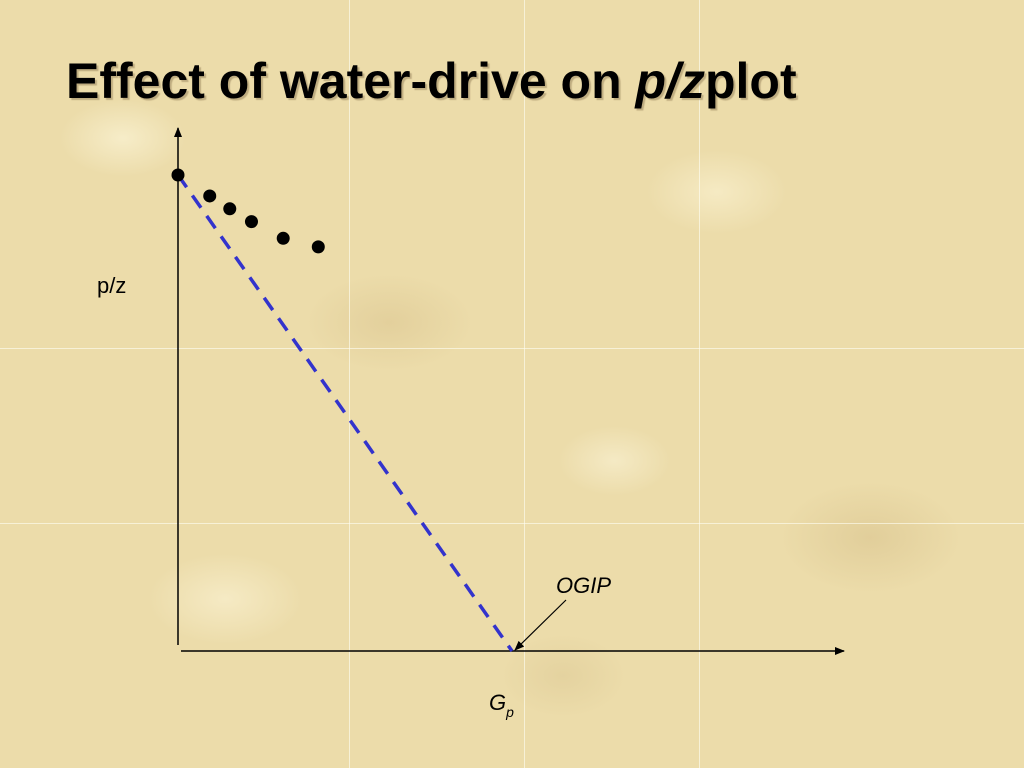 The height and width of the screenshot is (768, 1024). What do you see at coordinates (583, 585) in the screenshot?
I see `ogip-annotation: OGIP` at bounding box center [583, 585].